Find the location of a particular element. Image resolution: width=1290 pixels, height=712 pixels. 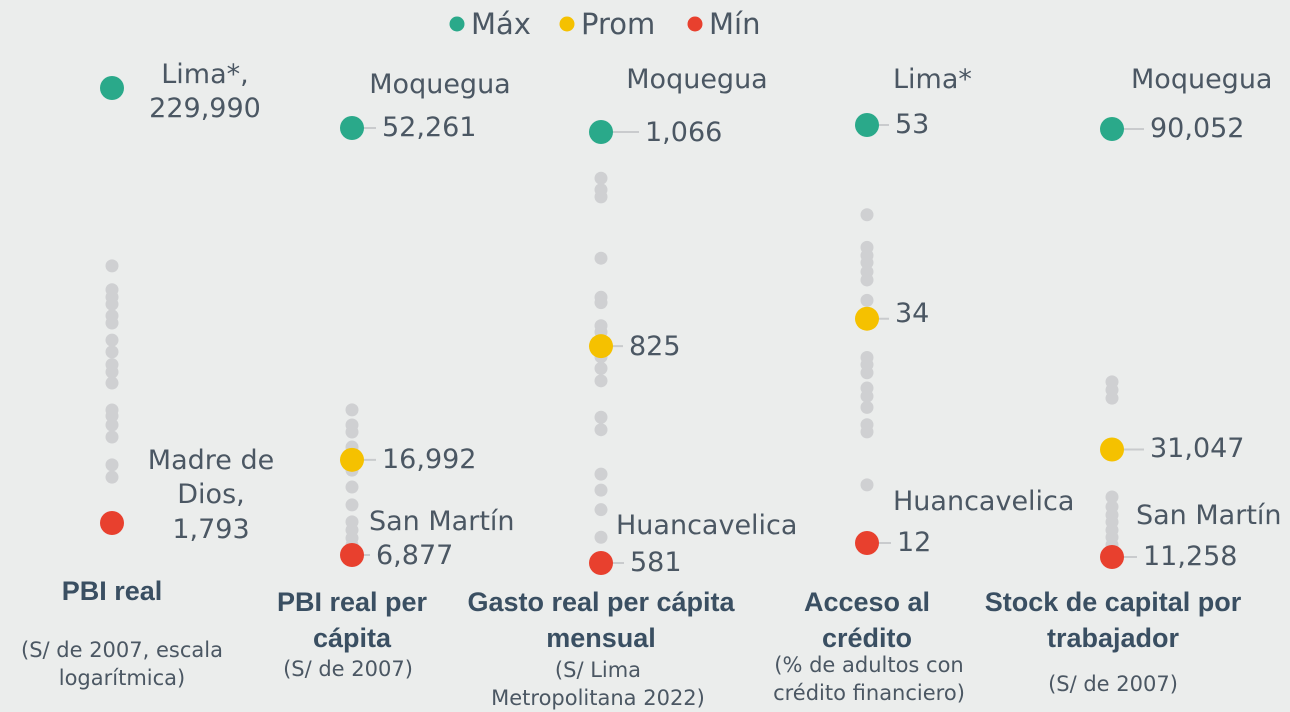

region-label: Madre de Dios, is located at coordinates (211, 477).